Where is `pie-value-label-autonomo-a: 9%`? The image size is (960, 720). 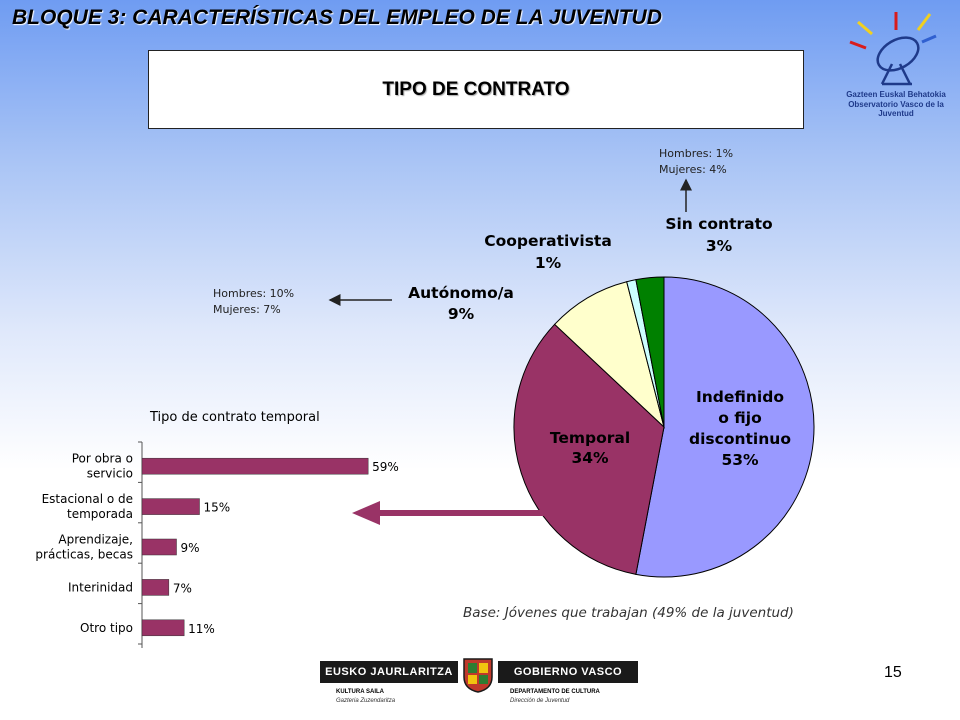 pie-value-label-autonomo-a: 9% is located at coordinates (461, 314).